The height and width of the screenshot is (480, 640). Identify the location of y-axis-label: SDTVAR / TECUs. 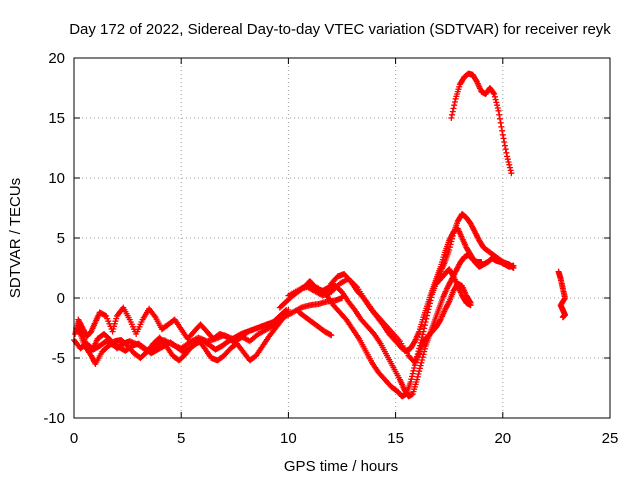
(15, 238).